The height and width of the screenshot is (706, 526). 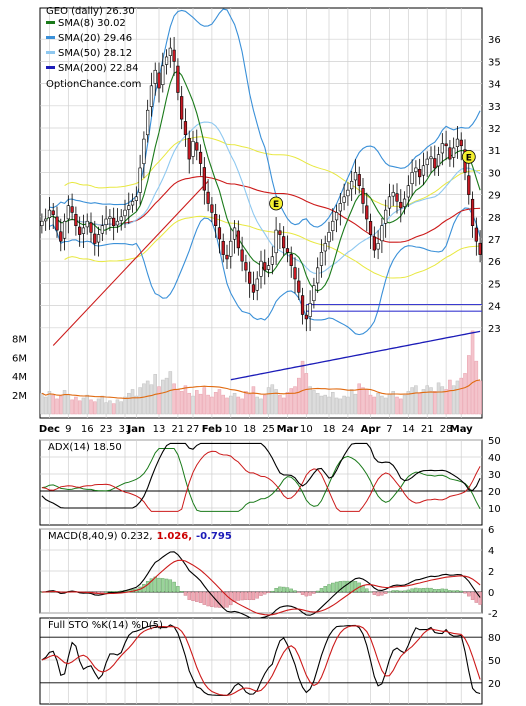 I want to click on stochastic-panel: 20 50 80, so click(x=270, y=661).